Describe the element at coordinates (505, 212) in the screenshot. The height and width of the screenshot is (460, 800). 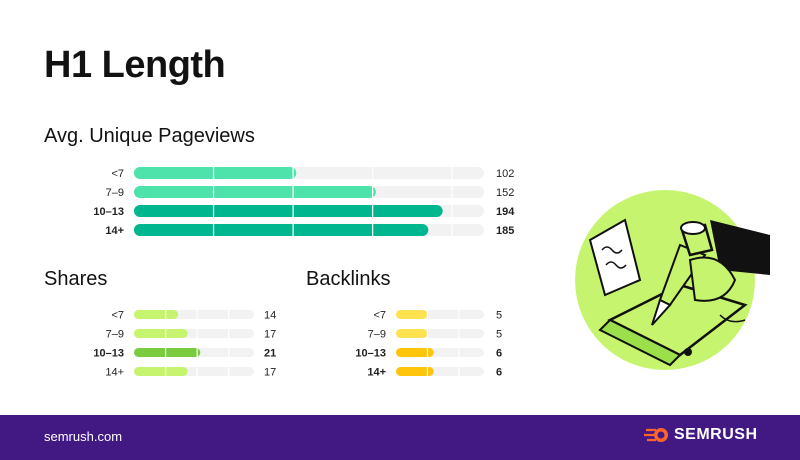
I see `value-label: 194` at that location.